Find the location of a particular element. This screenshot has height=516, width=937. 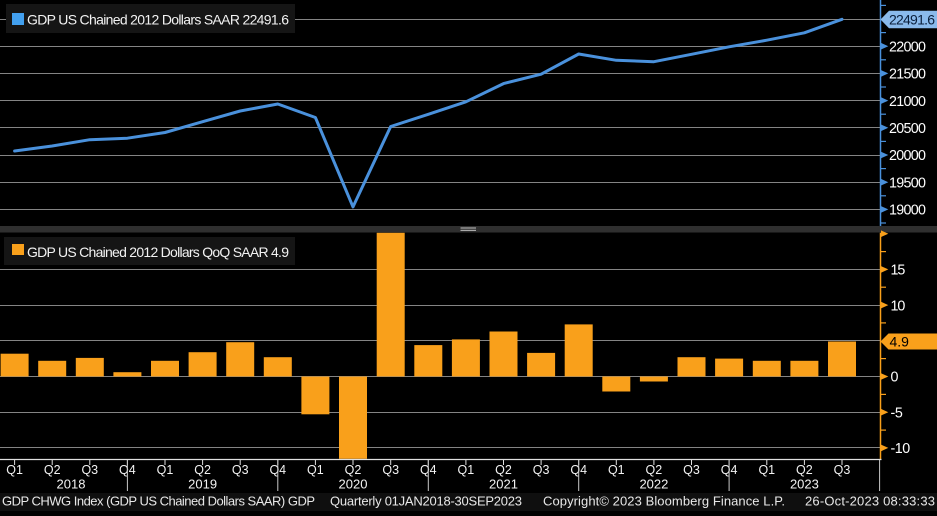

svg-text: 21000 is located at coordinates (907, 102).